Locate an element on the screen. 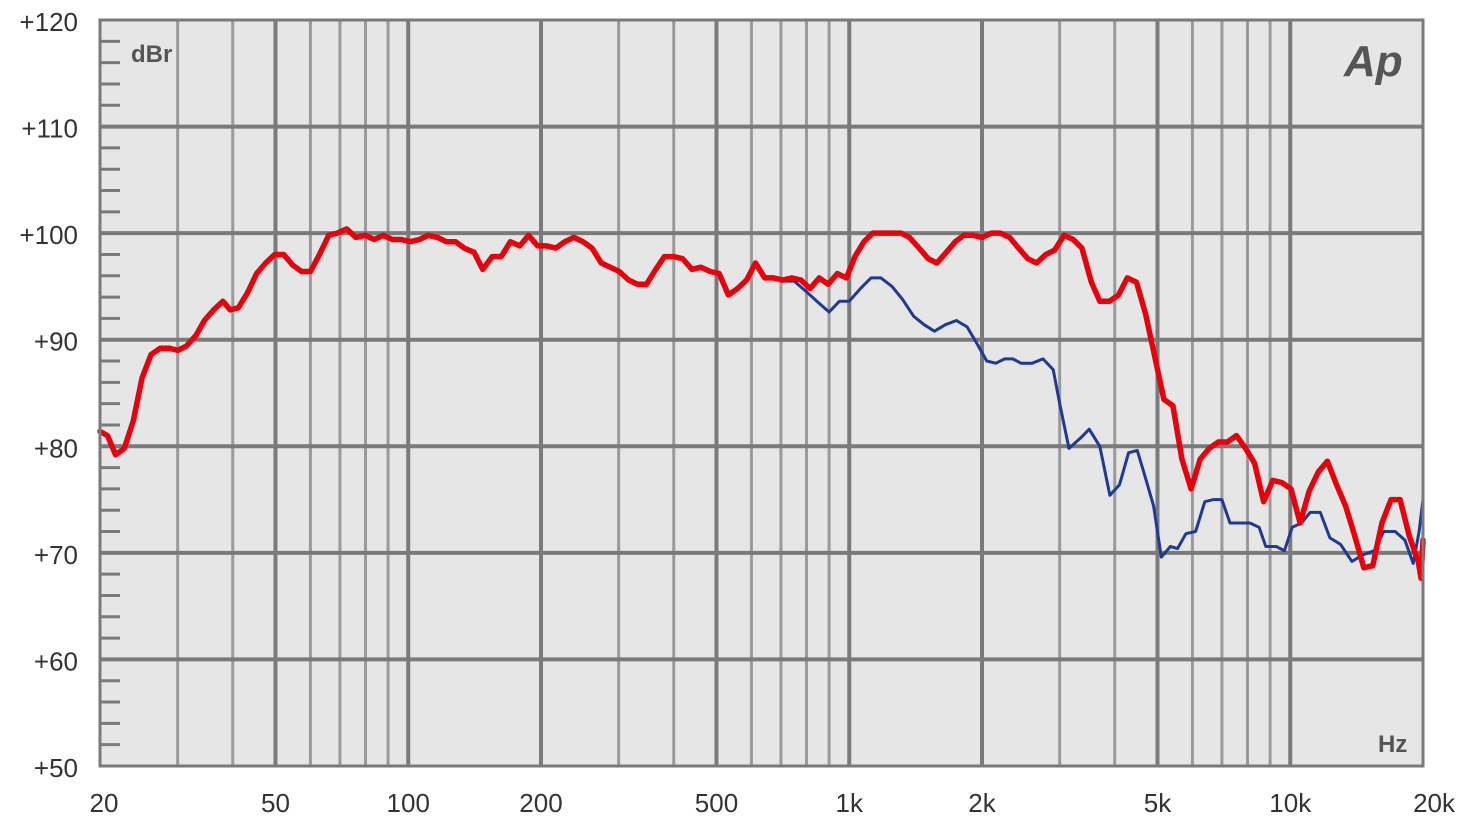 This screenshot has width=1463, height=824. y-tick-label: +60 is located at coordinates (56, 661).